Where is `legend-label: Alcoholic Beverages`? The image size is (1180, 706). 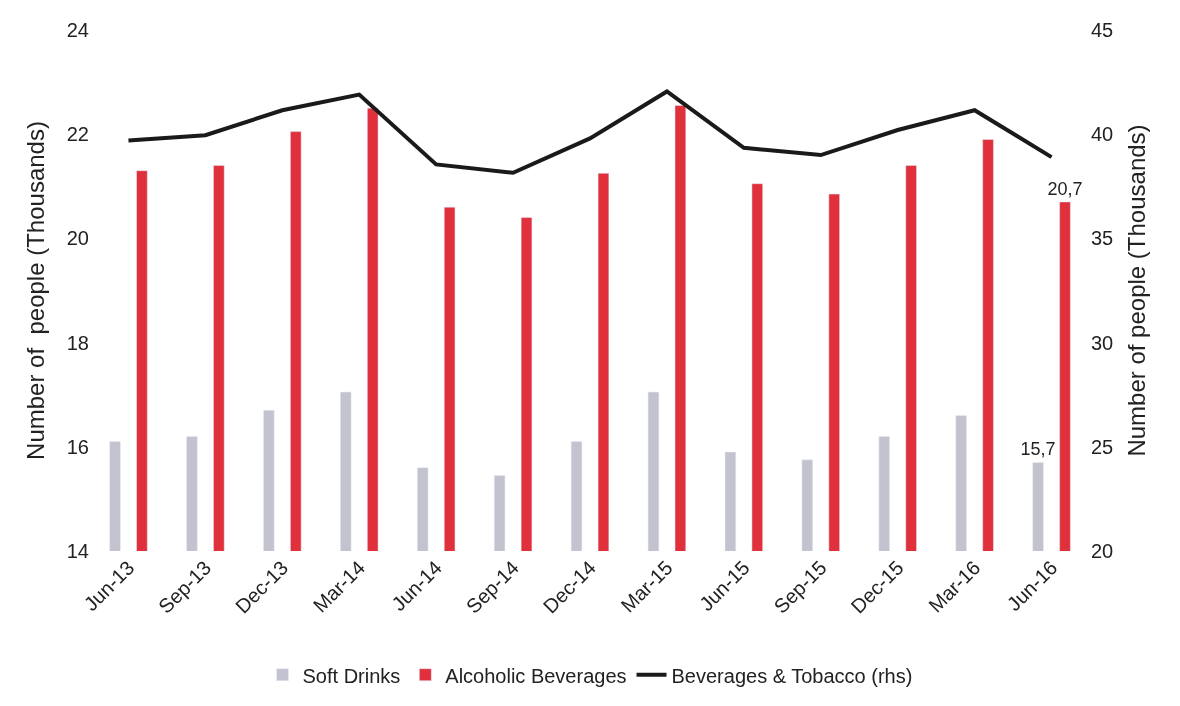 legend-label: Alcoholic Beverages is located at coordinates (536, 675).